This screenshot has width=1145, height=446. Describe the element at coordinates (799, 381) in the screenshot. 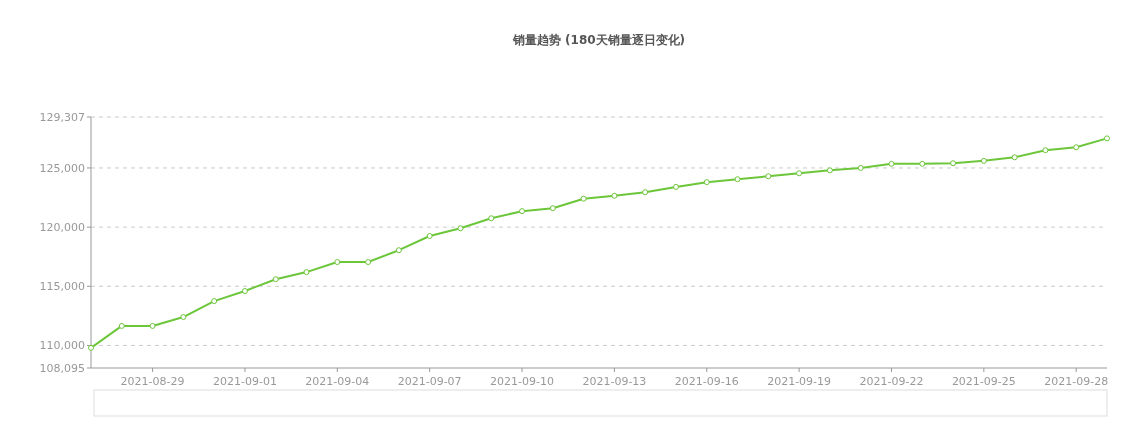

I see `x-tick-label: 2021-09-19` at that location.